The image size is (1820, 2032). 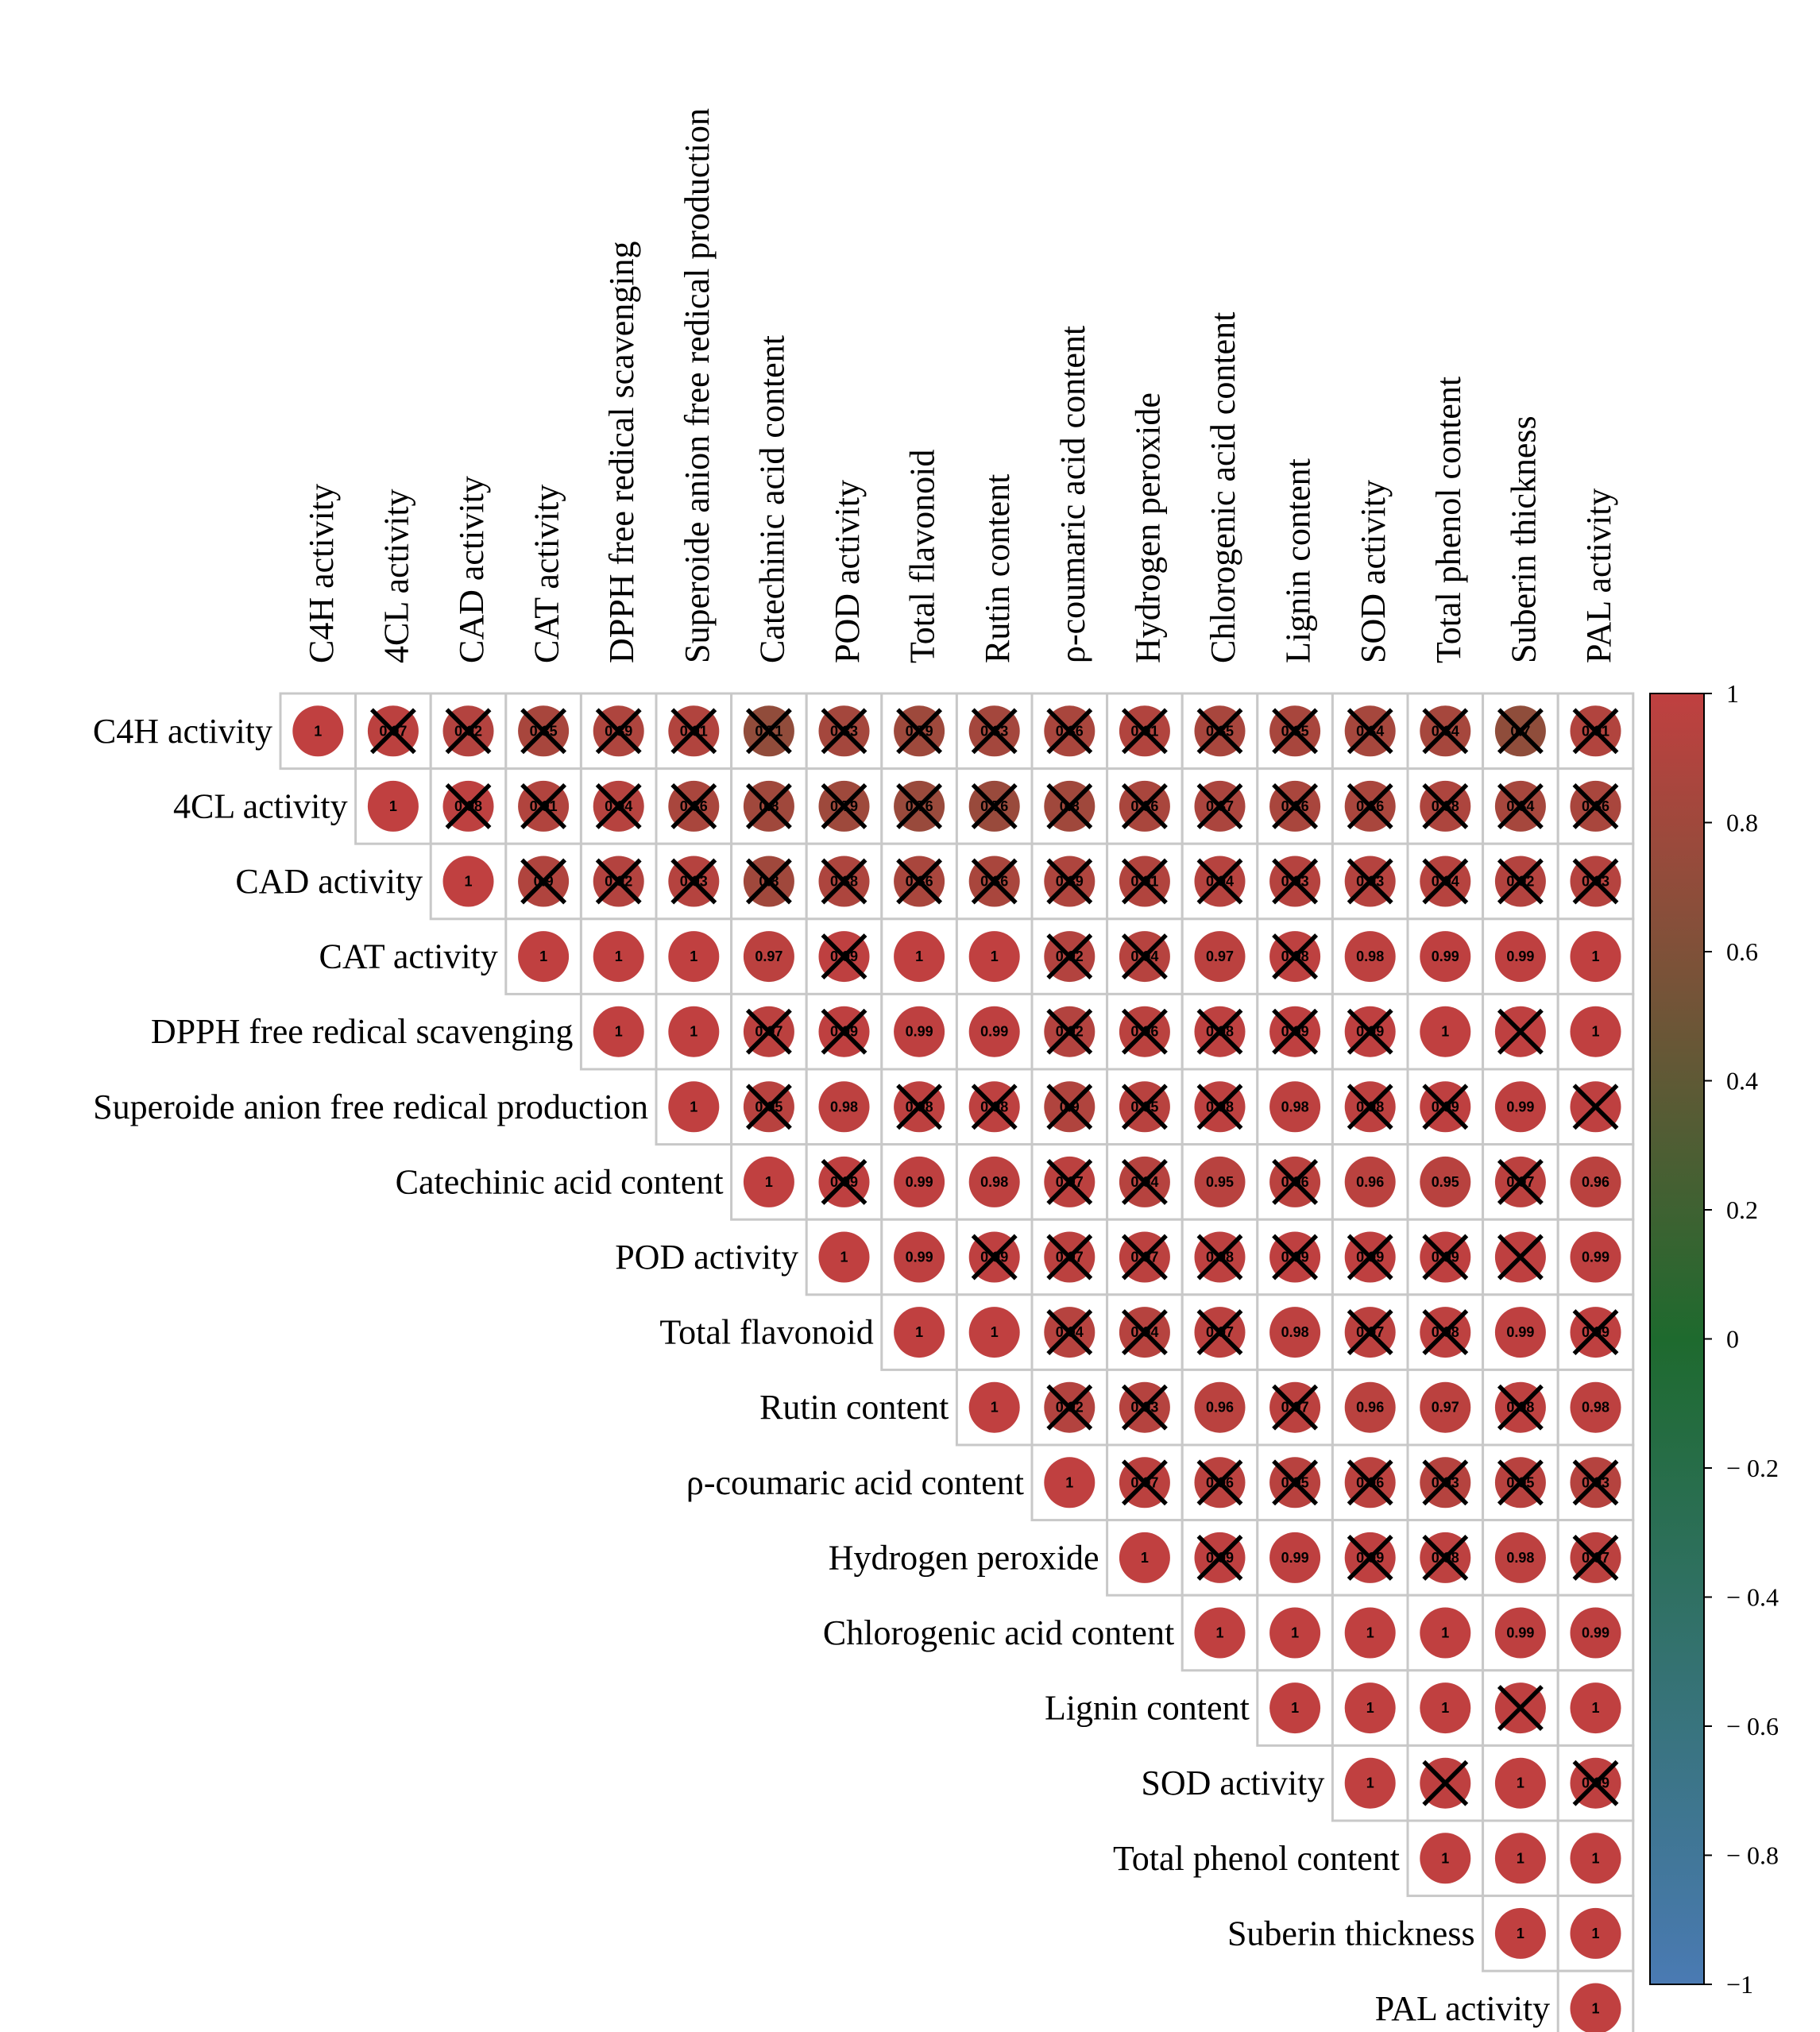 What do you see at coordinates (1232, 1783) in the screenshot?
I see `row-label: SOD activity` at bounding box center [1232, 1783].